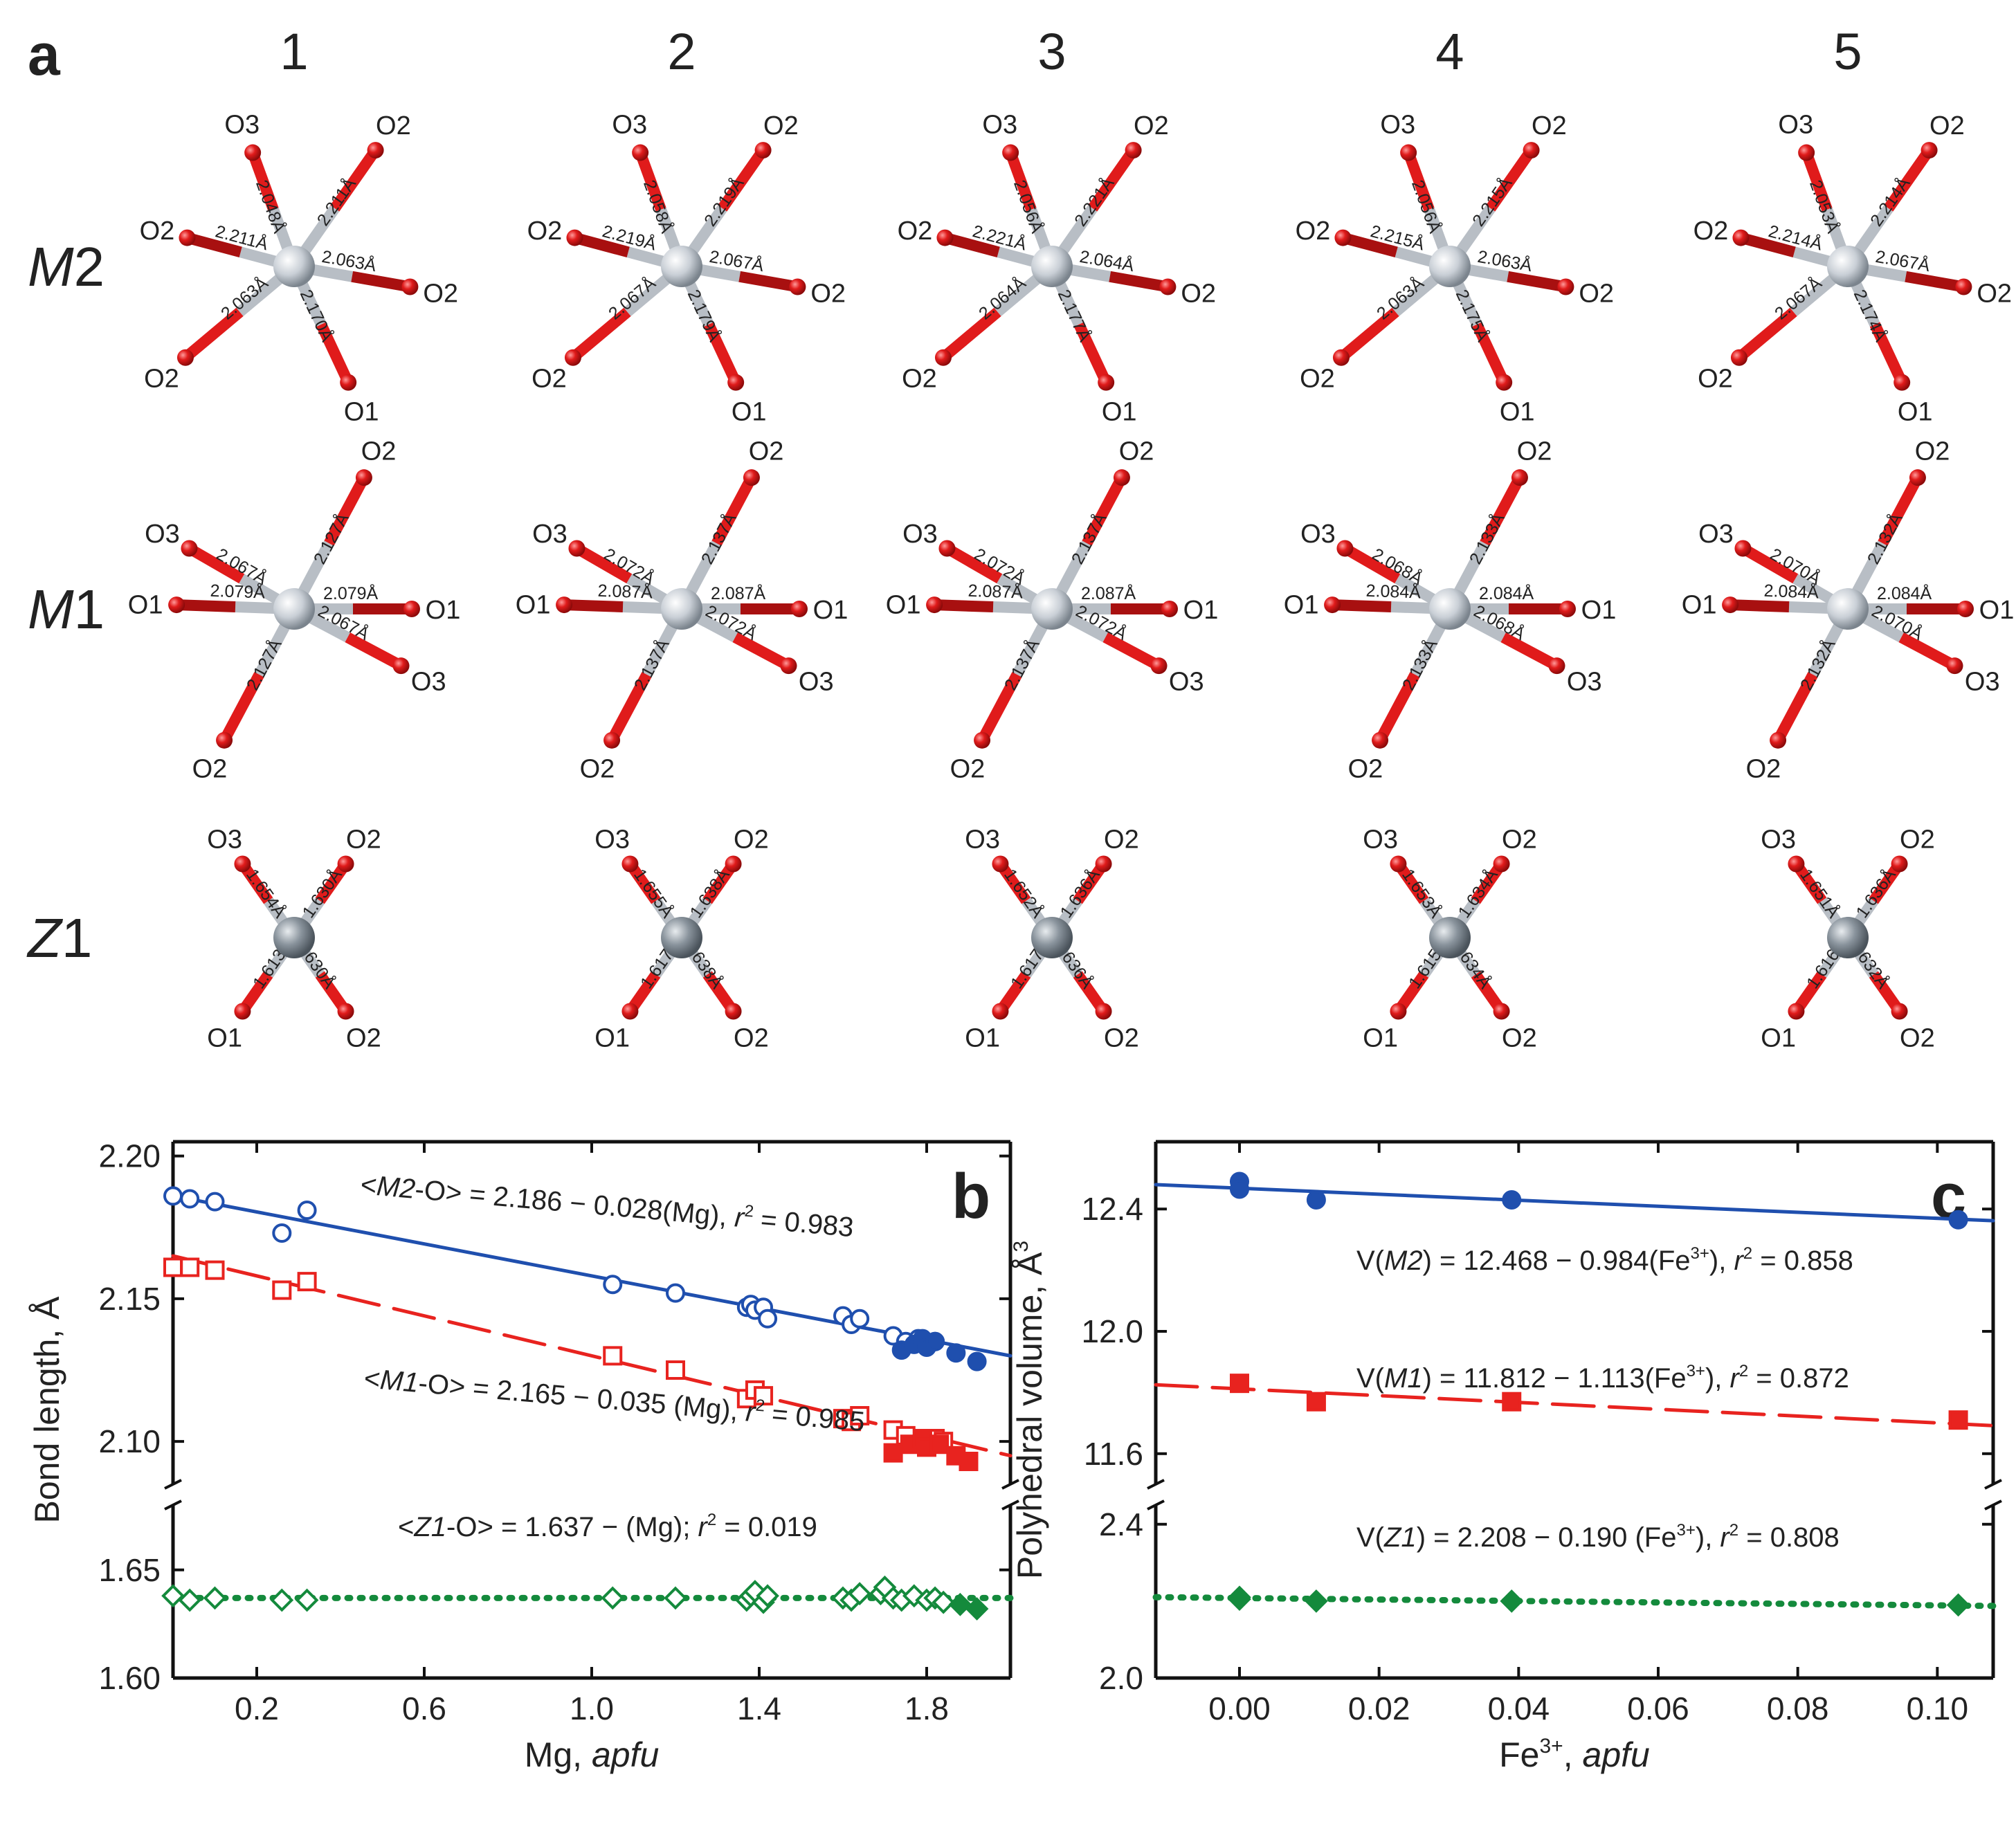 The height and width of the screenshot is (1842, 2016). Describe the element at coordinates (1121, 1678) in the screenshot. I see `y-tick-label: 2.0` at that location.